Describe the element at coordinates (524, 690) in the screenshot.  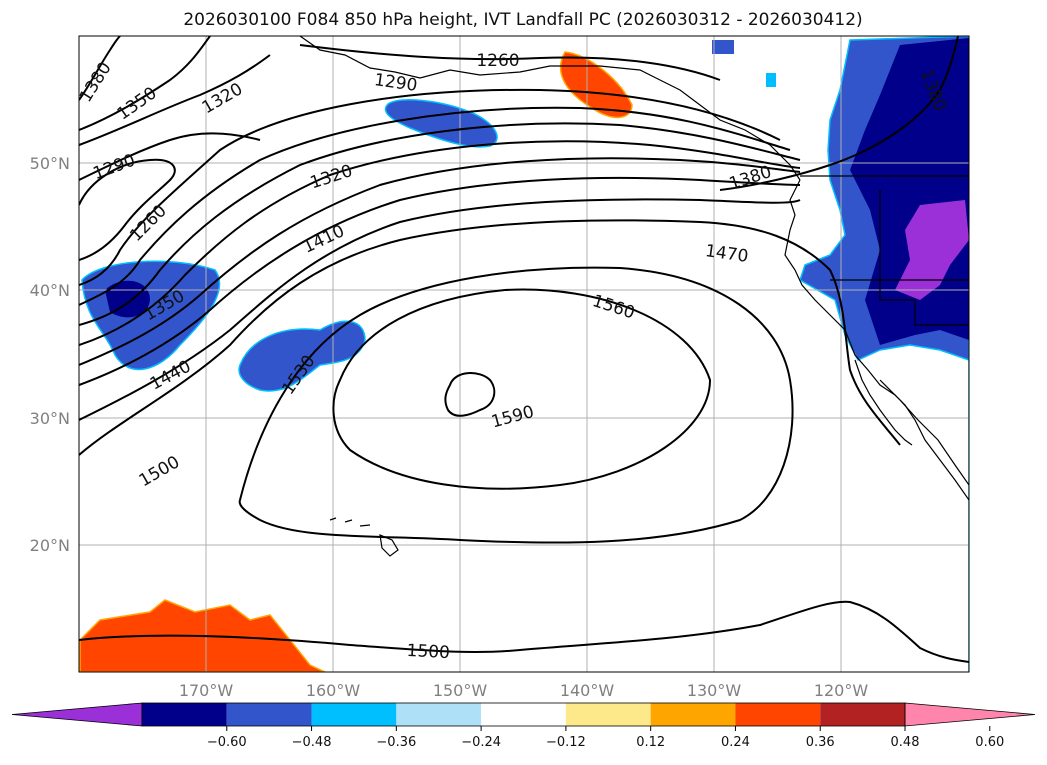
I see `longitude-labels: 170°W 160°W 150°W 140°W 130°W 120°W` at that location.